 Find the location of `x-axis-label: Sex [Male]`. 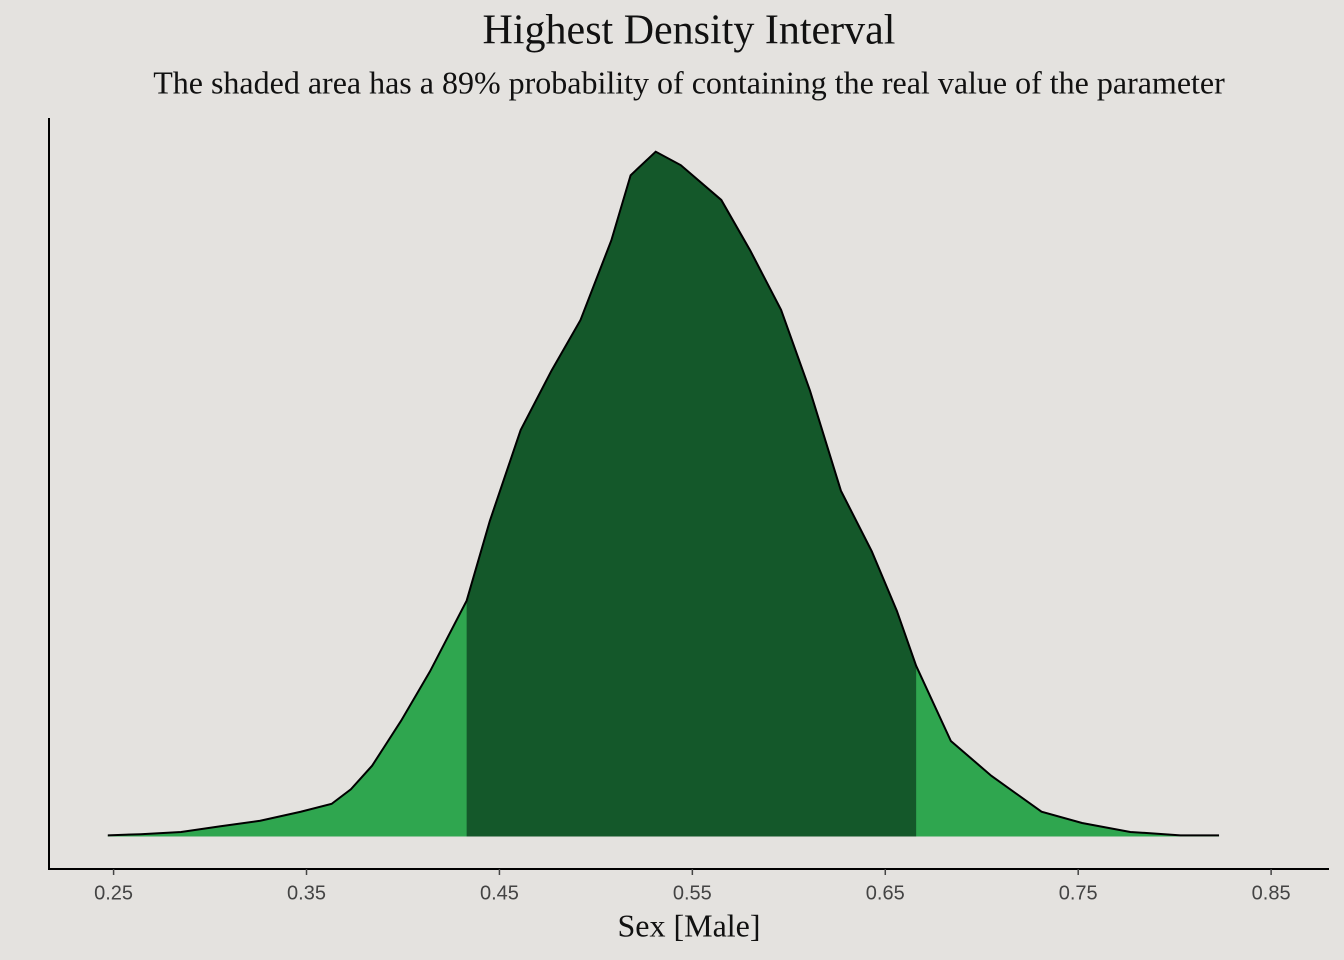

x-axis-label: Sex [Male] is located at coordinates (688, 925).